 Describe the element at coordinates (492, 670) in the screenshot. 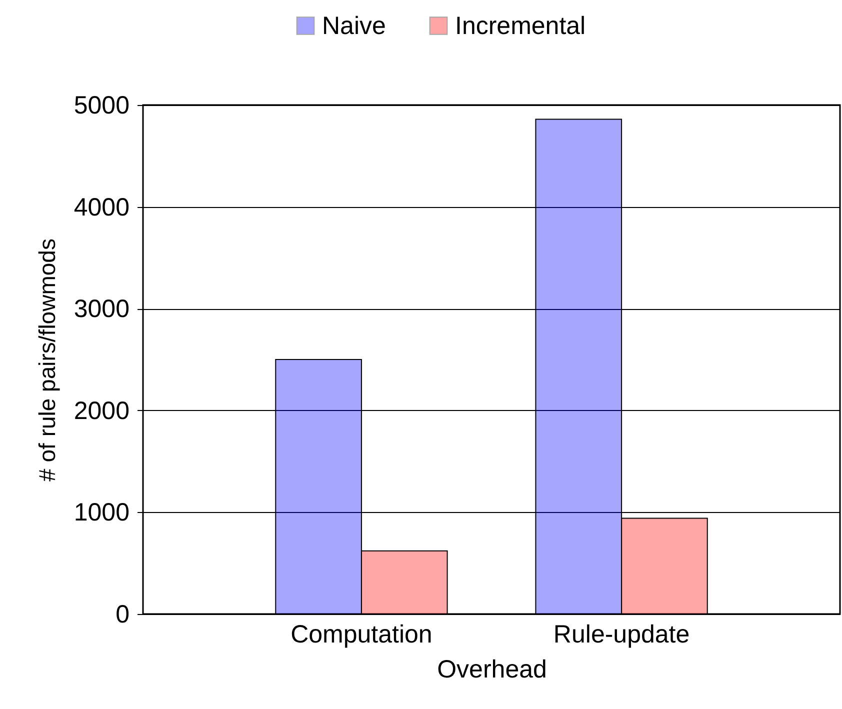

I see `x-axis-title: Overhead` at that location.